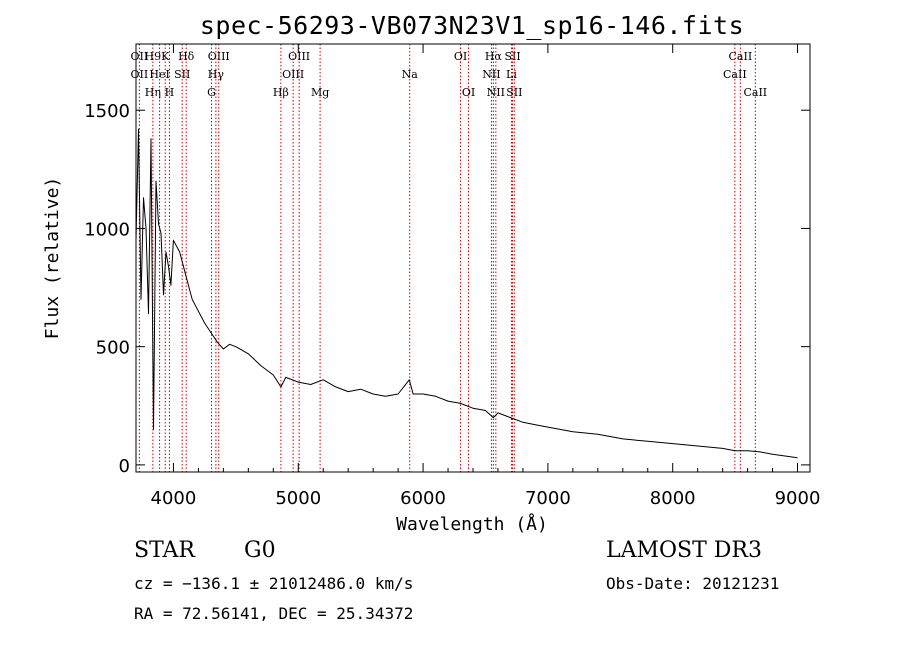  Describe the element at coordinates (798, 498) in the screenshot. I see `x-tick-label: 9000` at that location.